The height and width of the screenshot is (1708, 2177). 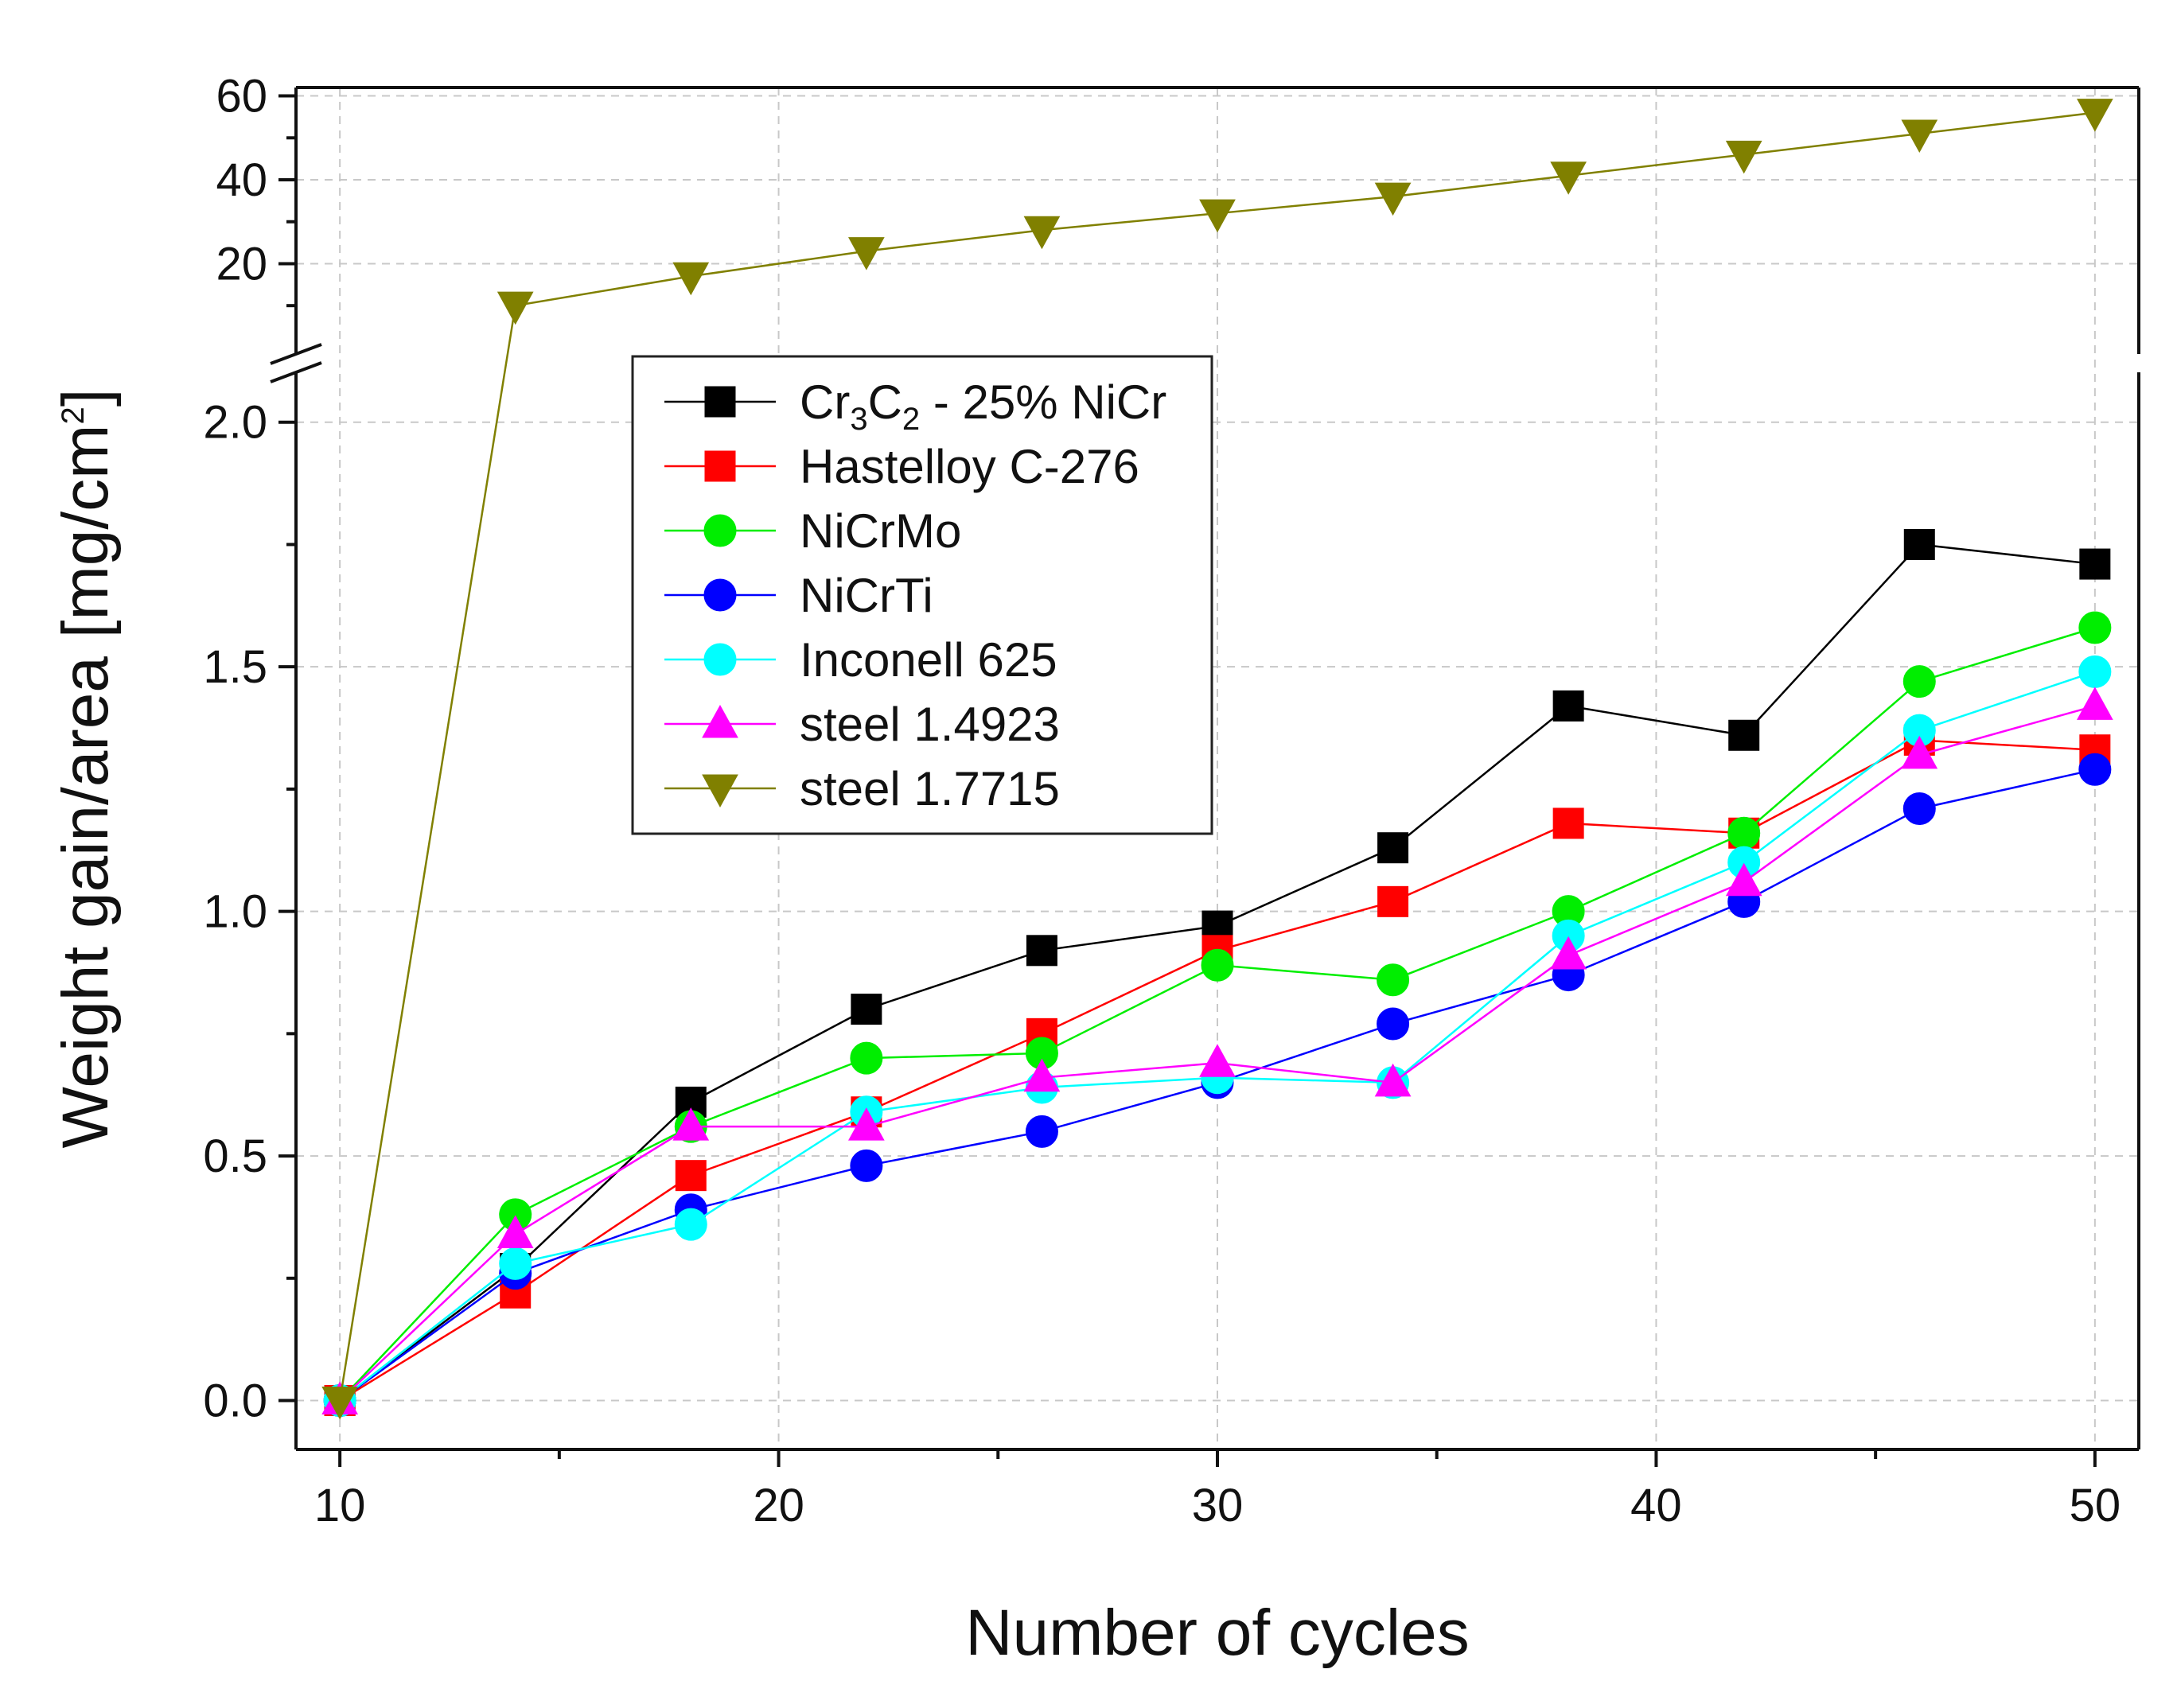 I want to click on legend-label: steel 1.4923, so click(x=930, y=724).